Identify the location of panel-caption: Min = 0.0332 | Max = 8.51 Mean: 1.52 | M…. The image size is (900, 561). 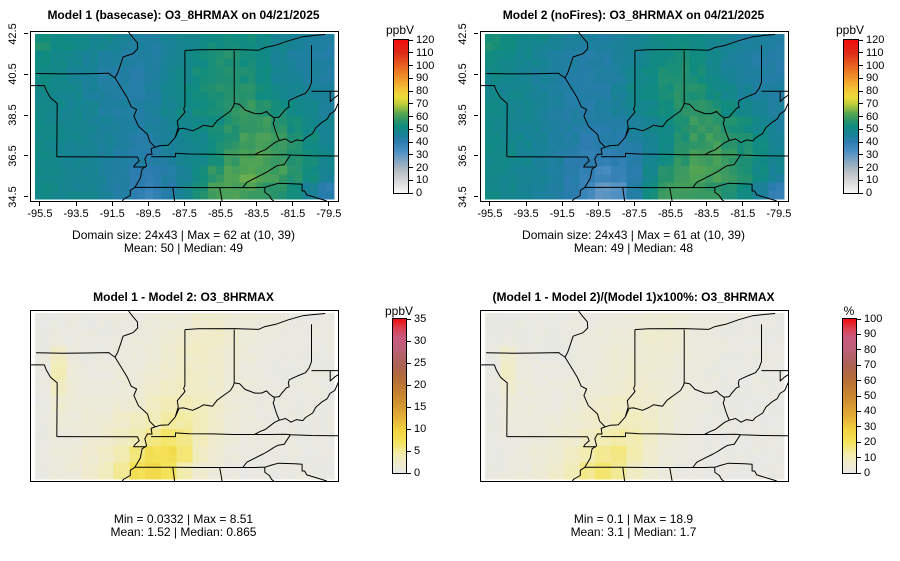
(183, 526).